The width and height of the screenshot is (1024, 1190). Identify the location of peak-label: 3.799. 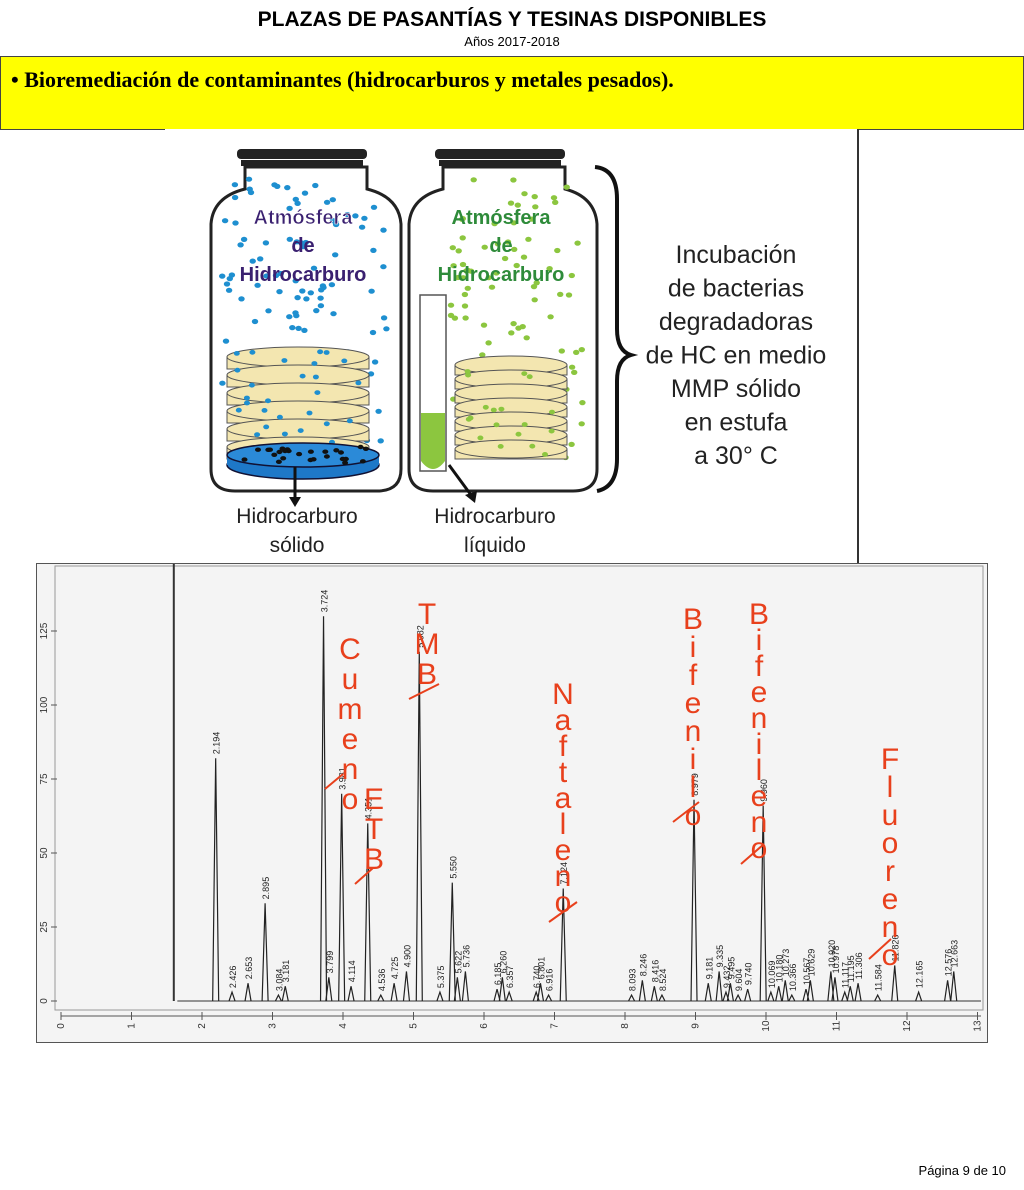
(330, 962).